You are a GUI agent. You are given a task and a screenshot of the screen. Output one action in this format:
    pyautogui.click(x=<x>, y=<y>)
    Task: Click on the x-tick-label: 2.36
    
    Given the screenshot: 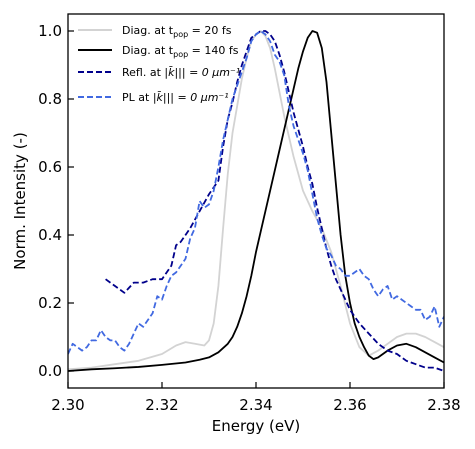 What is the action you would take?
    pyautogui.click(x=349, y=405)
    